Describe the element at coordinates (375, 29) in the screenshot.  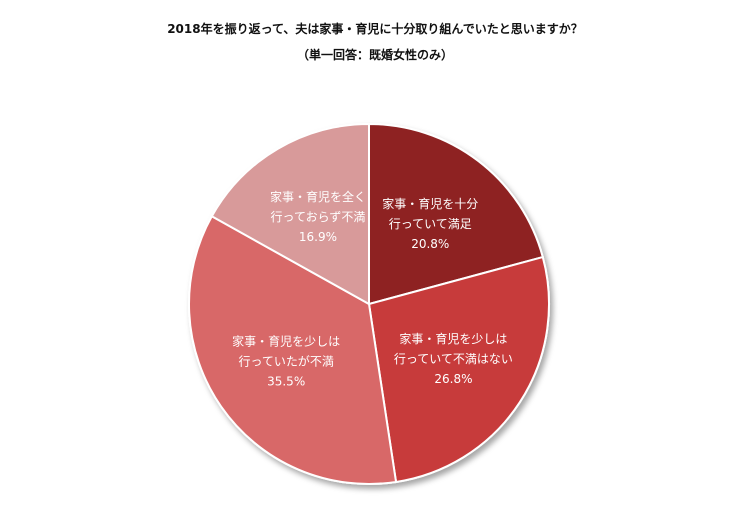
I see `chart-title: 2018年を振り返って、夫は家事・育児に十分取り組んでいたと思いますか？` at that location.